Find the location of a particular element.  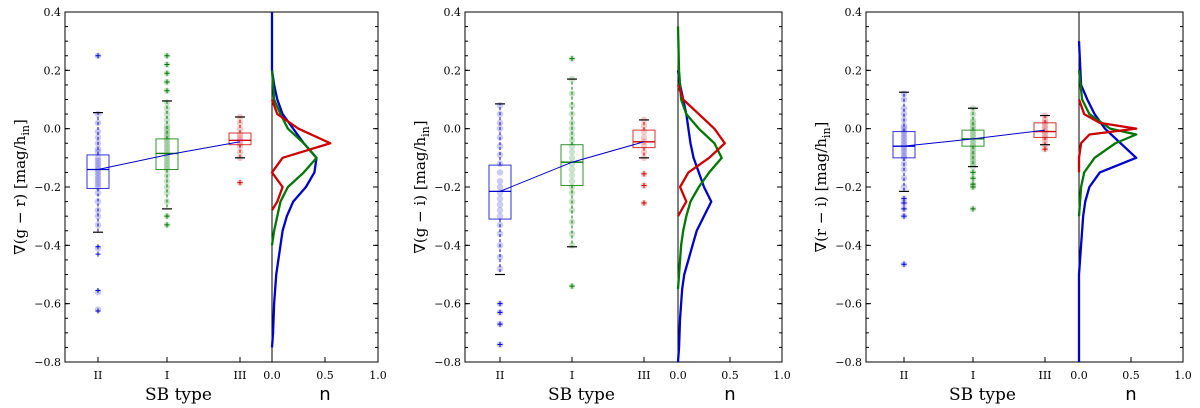

y-axis-label-main: ∇(g − r) [mag/h is located at coordinates (20, 194).